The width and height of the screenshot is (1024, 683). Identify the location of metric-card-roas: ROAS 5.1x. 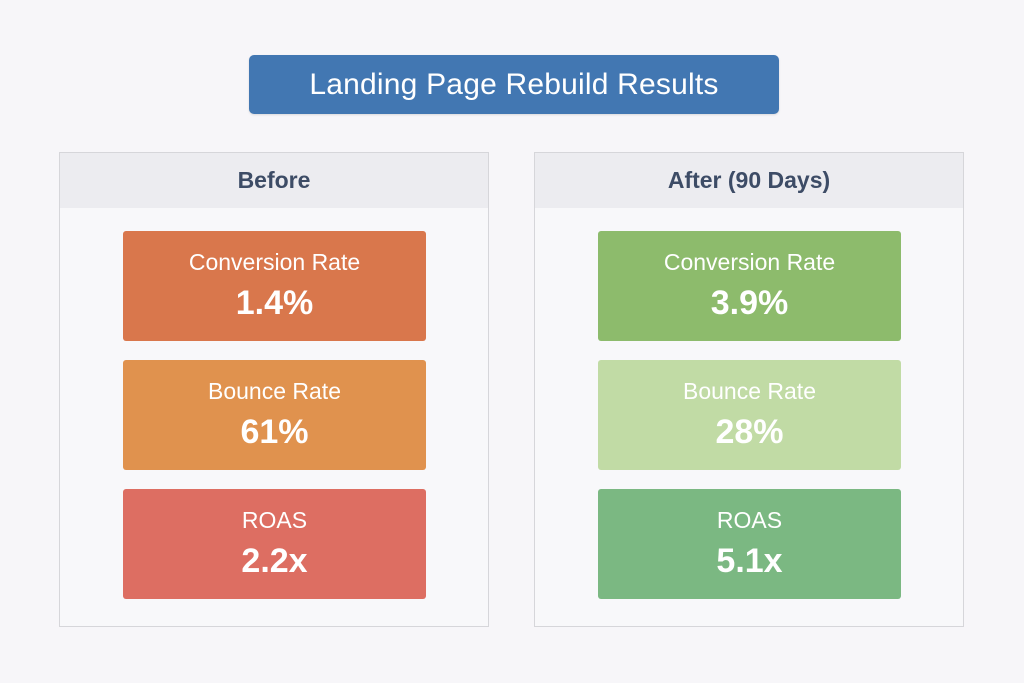
(749, 544).